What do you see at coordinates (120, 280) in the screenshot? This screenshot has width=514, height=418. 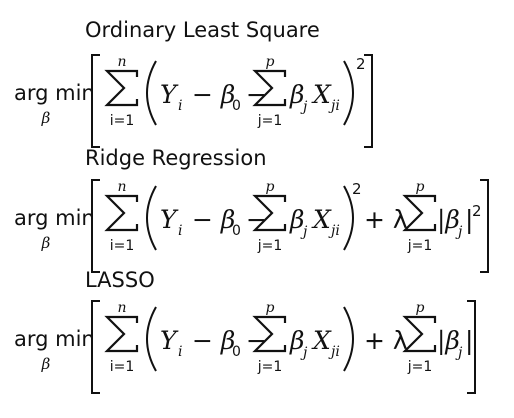 I see `lasso-title: LASSO` at bounding box center [120, 280].